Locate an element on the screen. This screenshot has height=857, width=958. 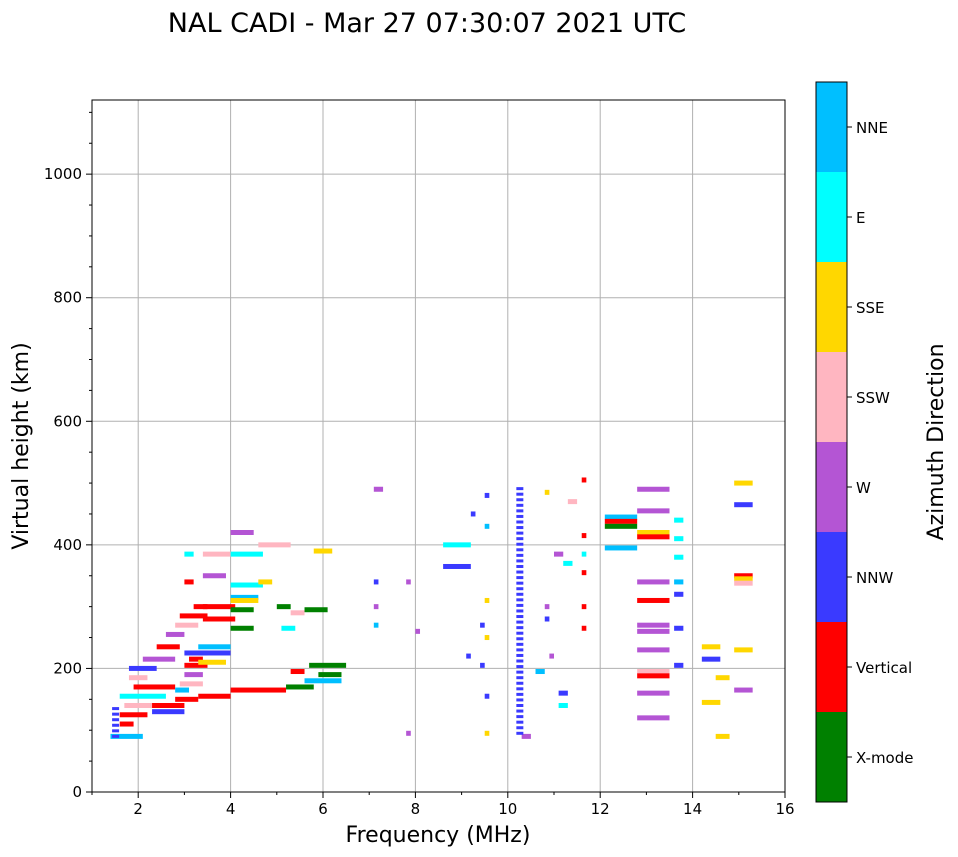
chart-title: NAL CADI - Mar 27 07:30:07 2021 UTC is located at coordinates (427, 23).